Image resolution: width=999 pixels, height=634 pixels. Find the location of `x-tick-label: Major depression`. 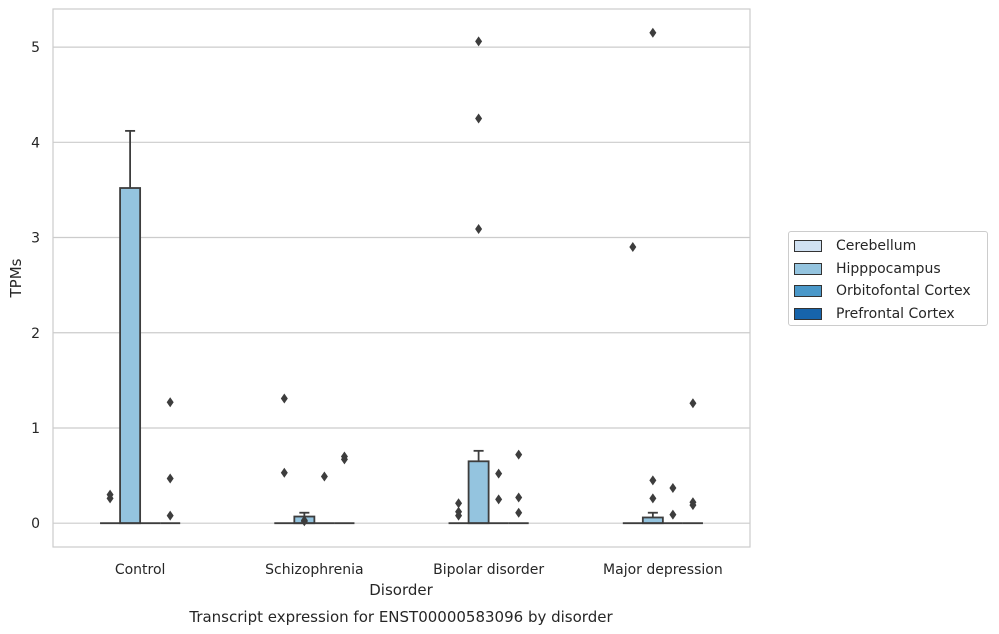

x-tick-label: Major depression is located at coordinates (663, 570).